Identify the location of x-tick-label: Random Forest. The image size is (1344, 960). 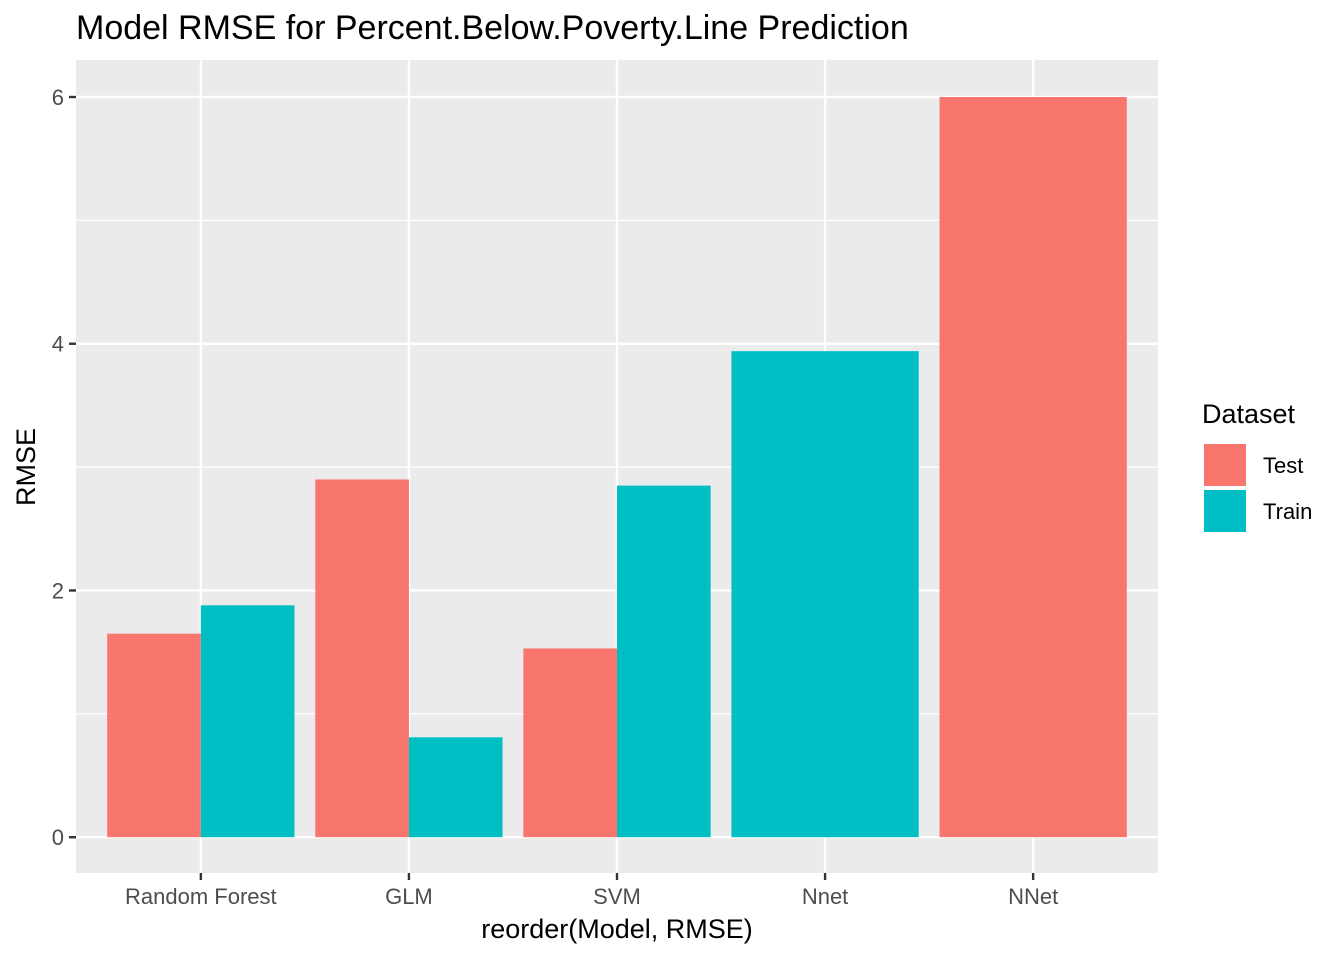
(201, 896).